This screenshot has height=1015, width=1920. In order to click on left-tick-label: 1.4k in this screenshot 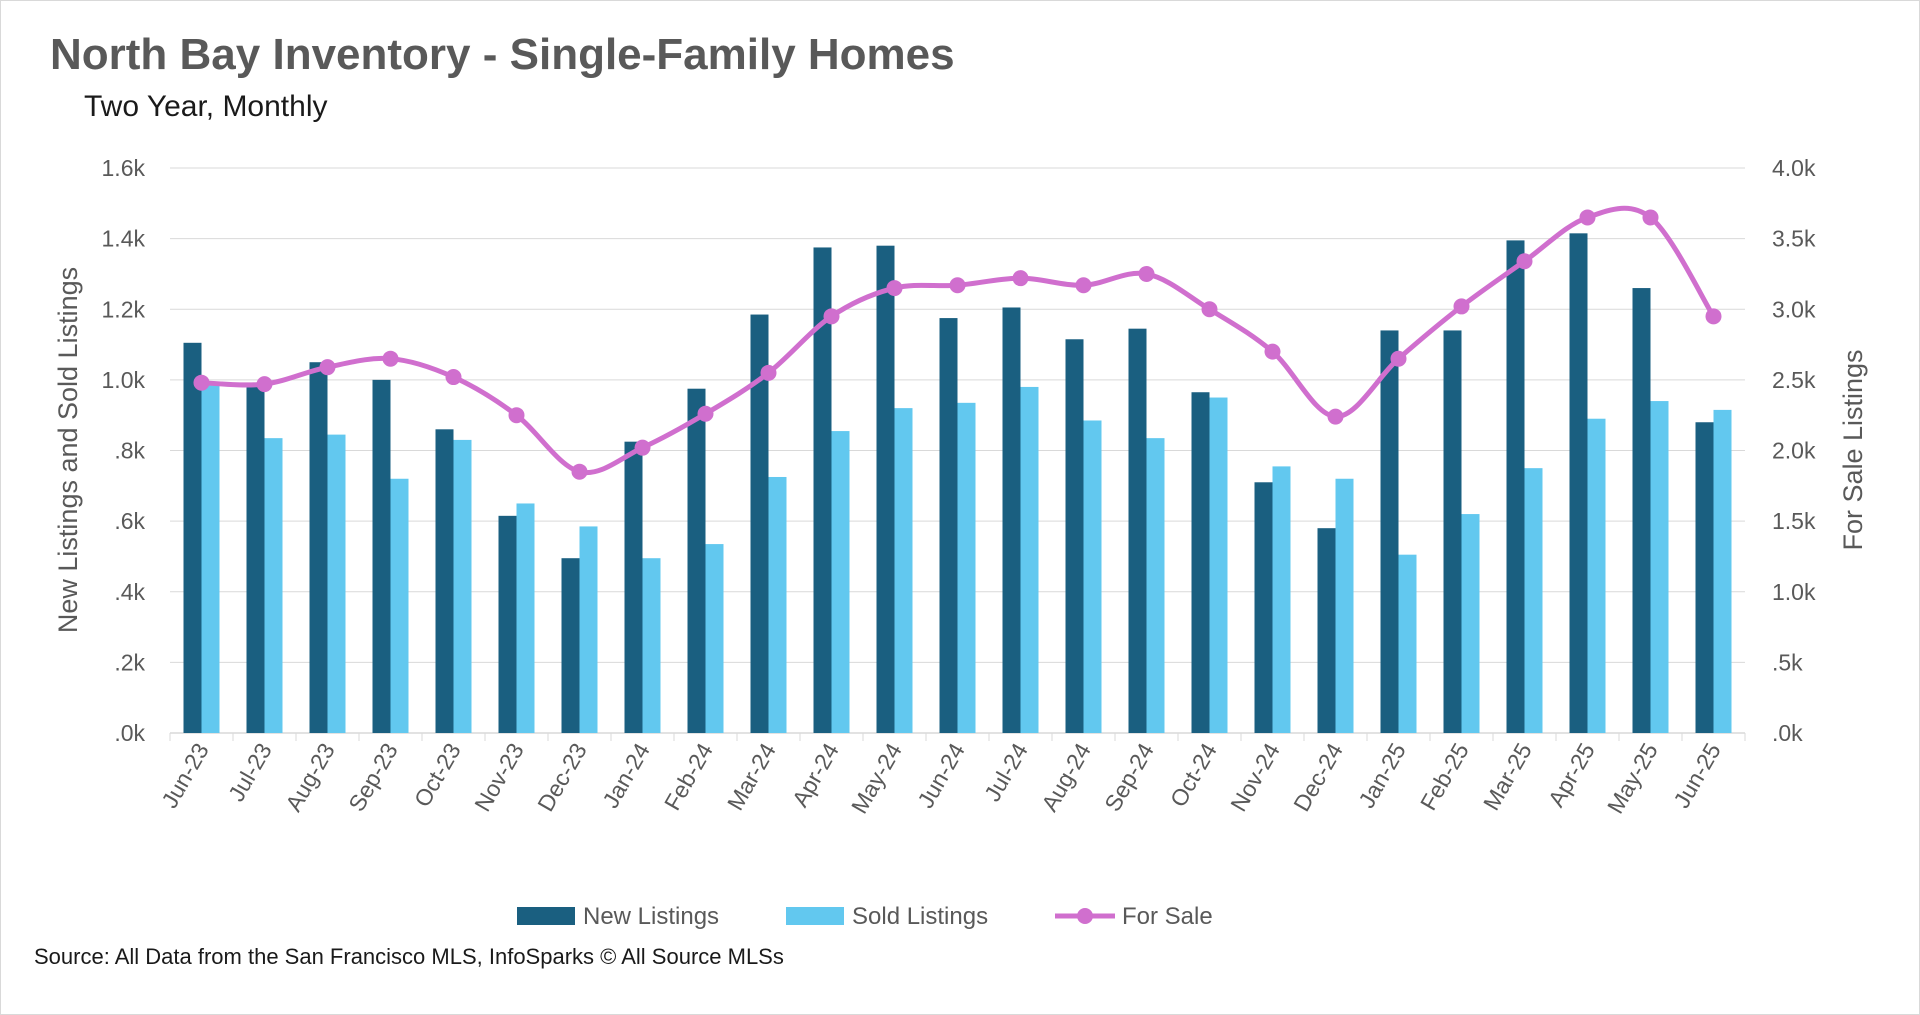, I will do `click(124, 239)`.